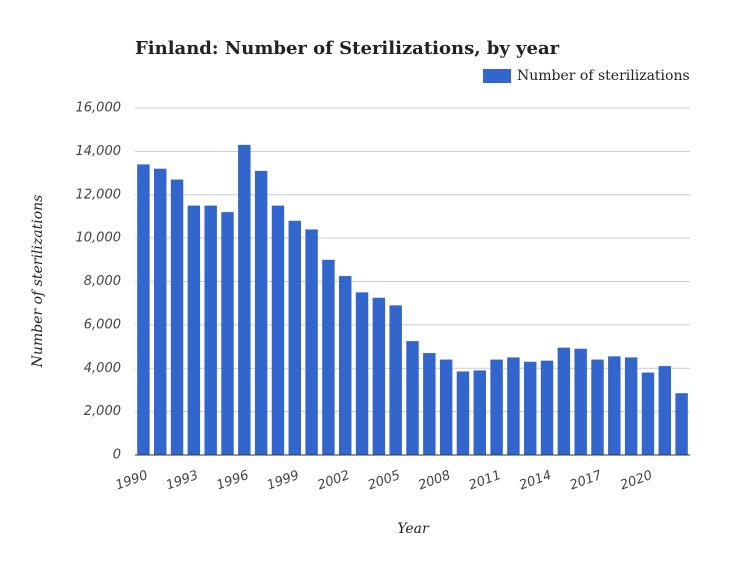 Image resolution: width=750 pixels, height=563 pixels. What do you see at coordinates (102, 281) in the screenshot?
I see `y-tick-label: 8,000` at bounding box center [102, 281].